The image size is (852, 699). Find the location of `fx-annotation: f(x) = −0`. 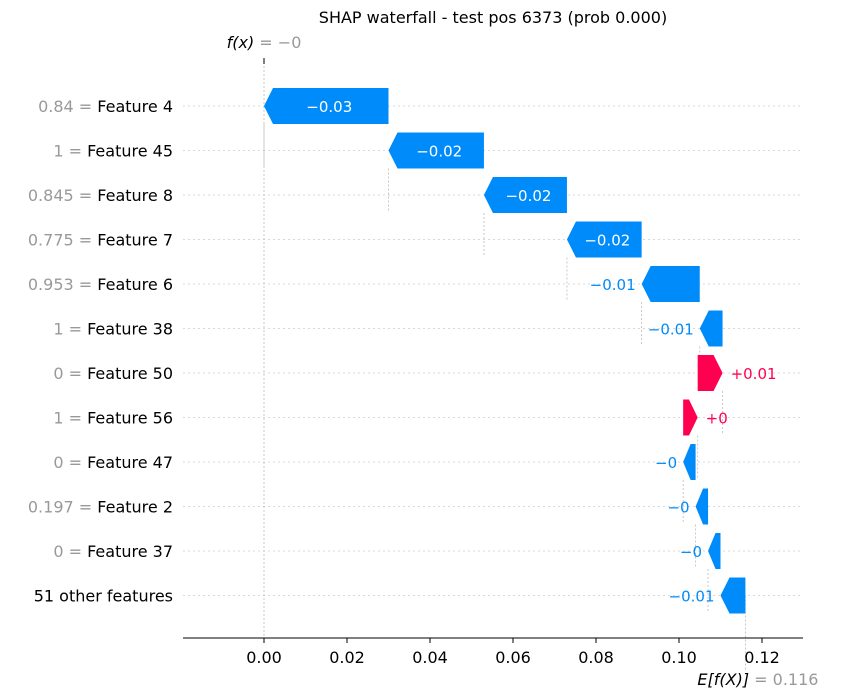

fx-annotation: f(x) = −0 is located at coordinates (264, 42).